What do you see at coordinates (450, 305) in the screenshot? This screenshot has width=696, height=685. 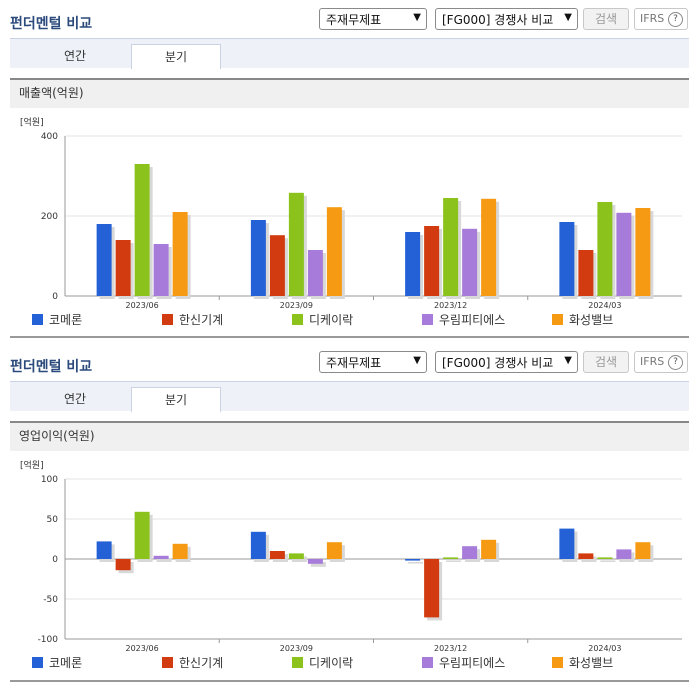 I see `x-tick-label: 2023/12` at bounding box center [450, 305].